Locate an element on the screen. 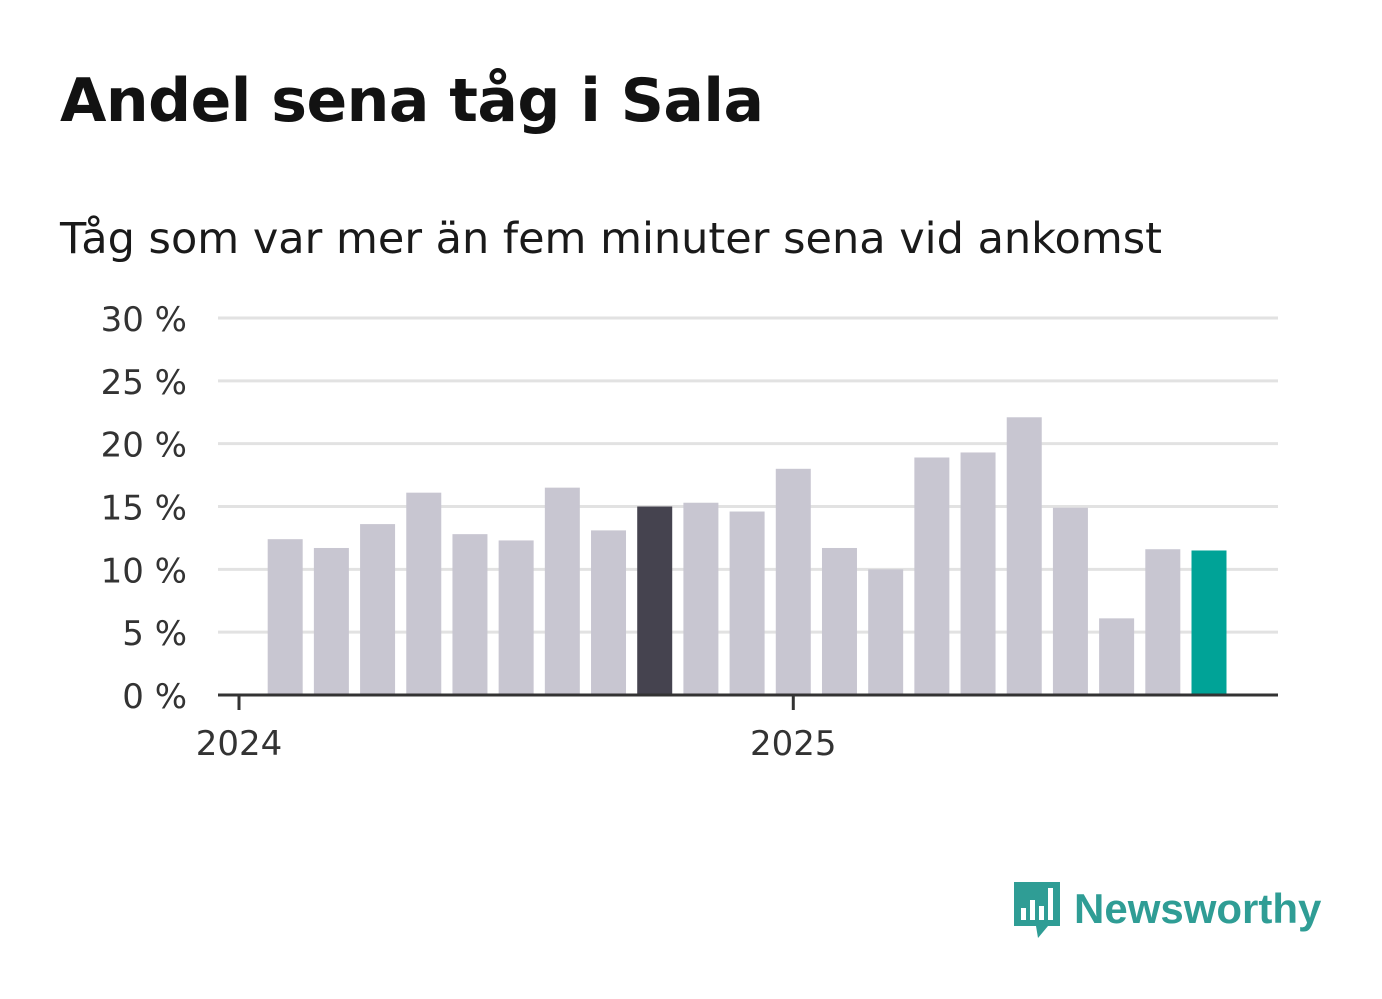 The width and height of the screenshot is (1382, 999). y-tick-label: 20 % is located at coordinates (144, 446).